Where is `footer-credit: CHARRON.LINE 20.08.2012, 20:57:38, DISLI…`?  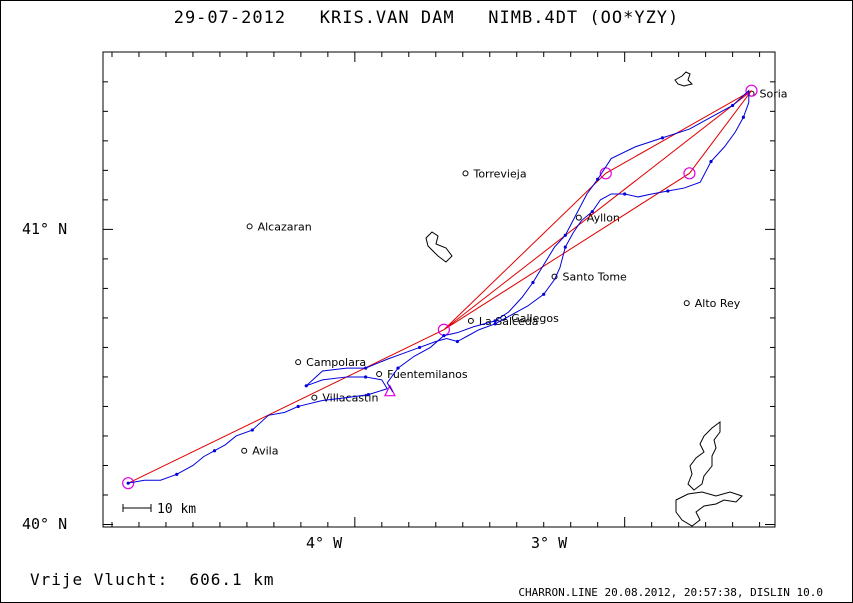
footer-credit: CHARRON.LINE 20.08.2012, 20:57:38, DISLI… is located at coordinates (670, 592).